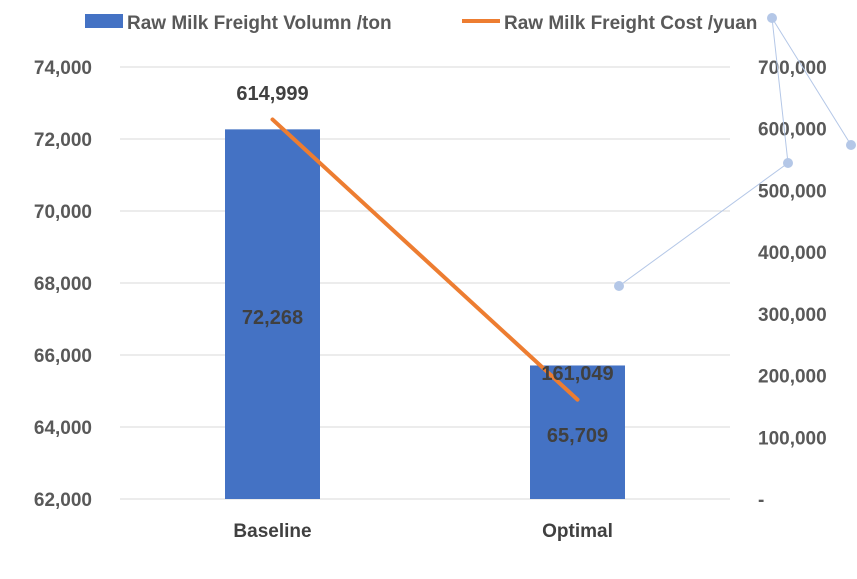  I want to click on line-data-label: 614,999, so click(272, 94).